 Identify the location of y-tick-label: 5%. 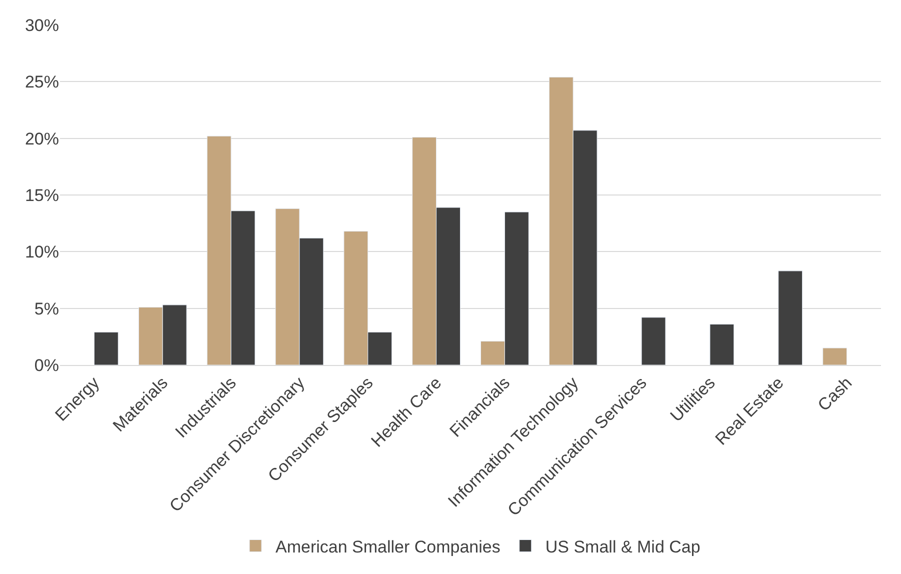
(46, 308).